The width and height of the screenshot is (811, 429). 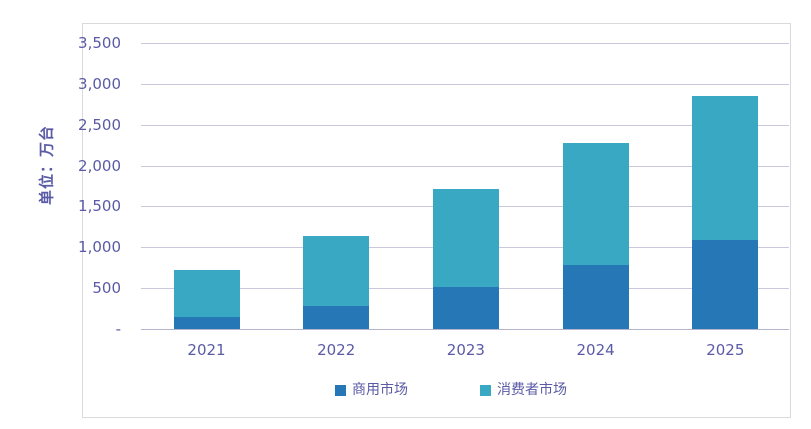 I want to click on bar-group-2022, so click(x=336, y=282).